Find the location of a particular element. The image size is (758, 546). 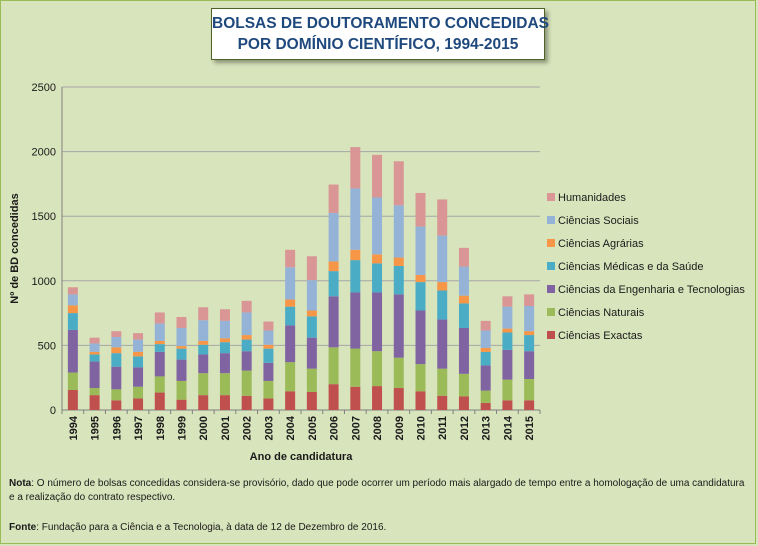

x-tick-label: 1997 is located at coordinates (139, 428).